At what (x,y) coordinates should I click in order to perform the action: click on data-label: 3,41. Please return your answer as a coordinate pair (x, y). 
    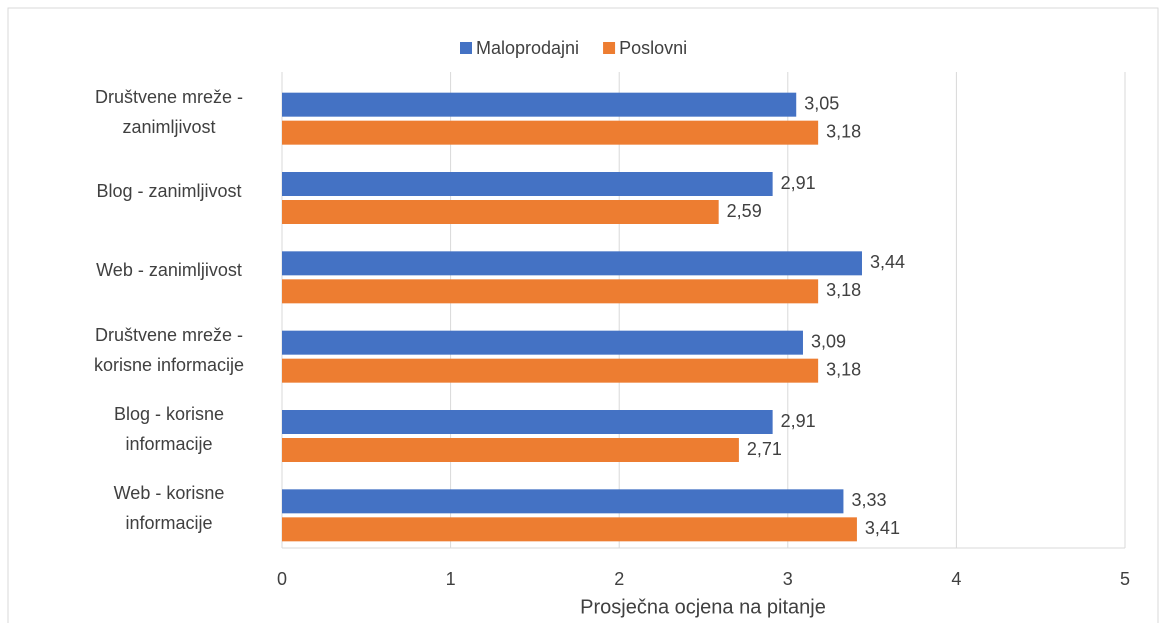
    Looking at the image, I should click on (882, 528).